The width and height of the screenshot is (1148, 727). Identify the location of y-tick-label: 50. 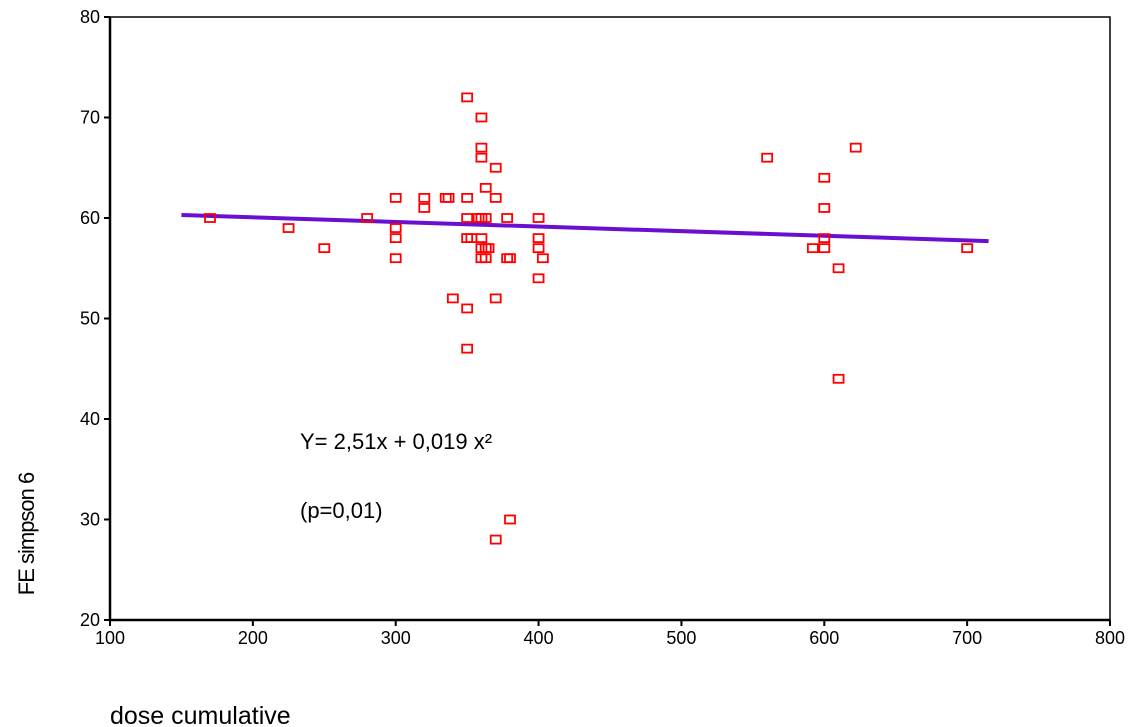
(90, 319).